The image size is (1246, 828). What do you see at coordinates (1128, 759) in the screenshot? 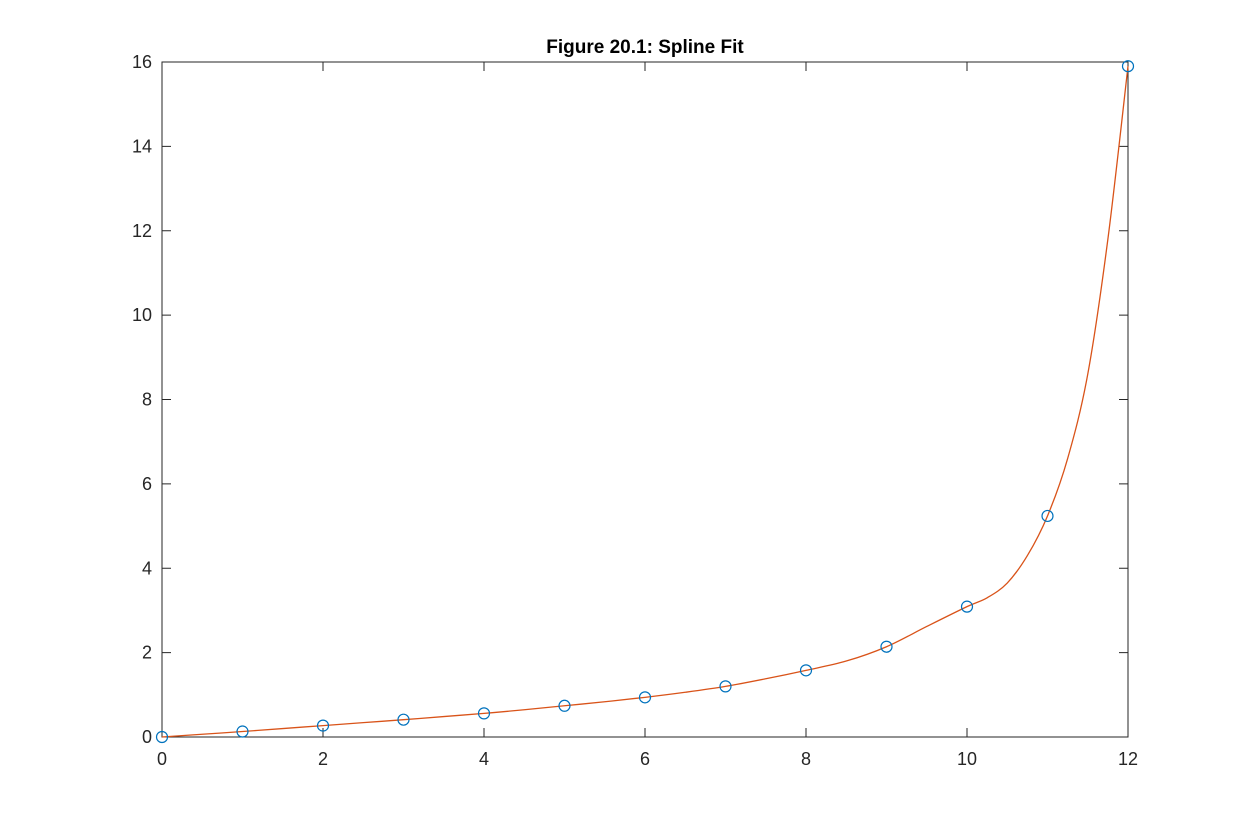
I see `x-tick-label: 12` at bounding box center [1128, 759].